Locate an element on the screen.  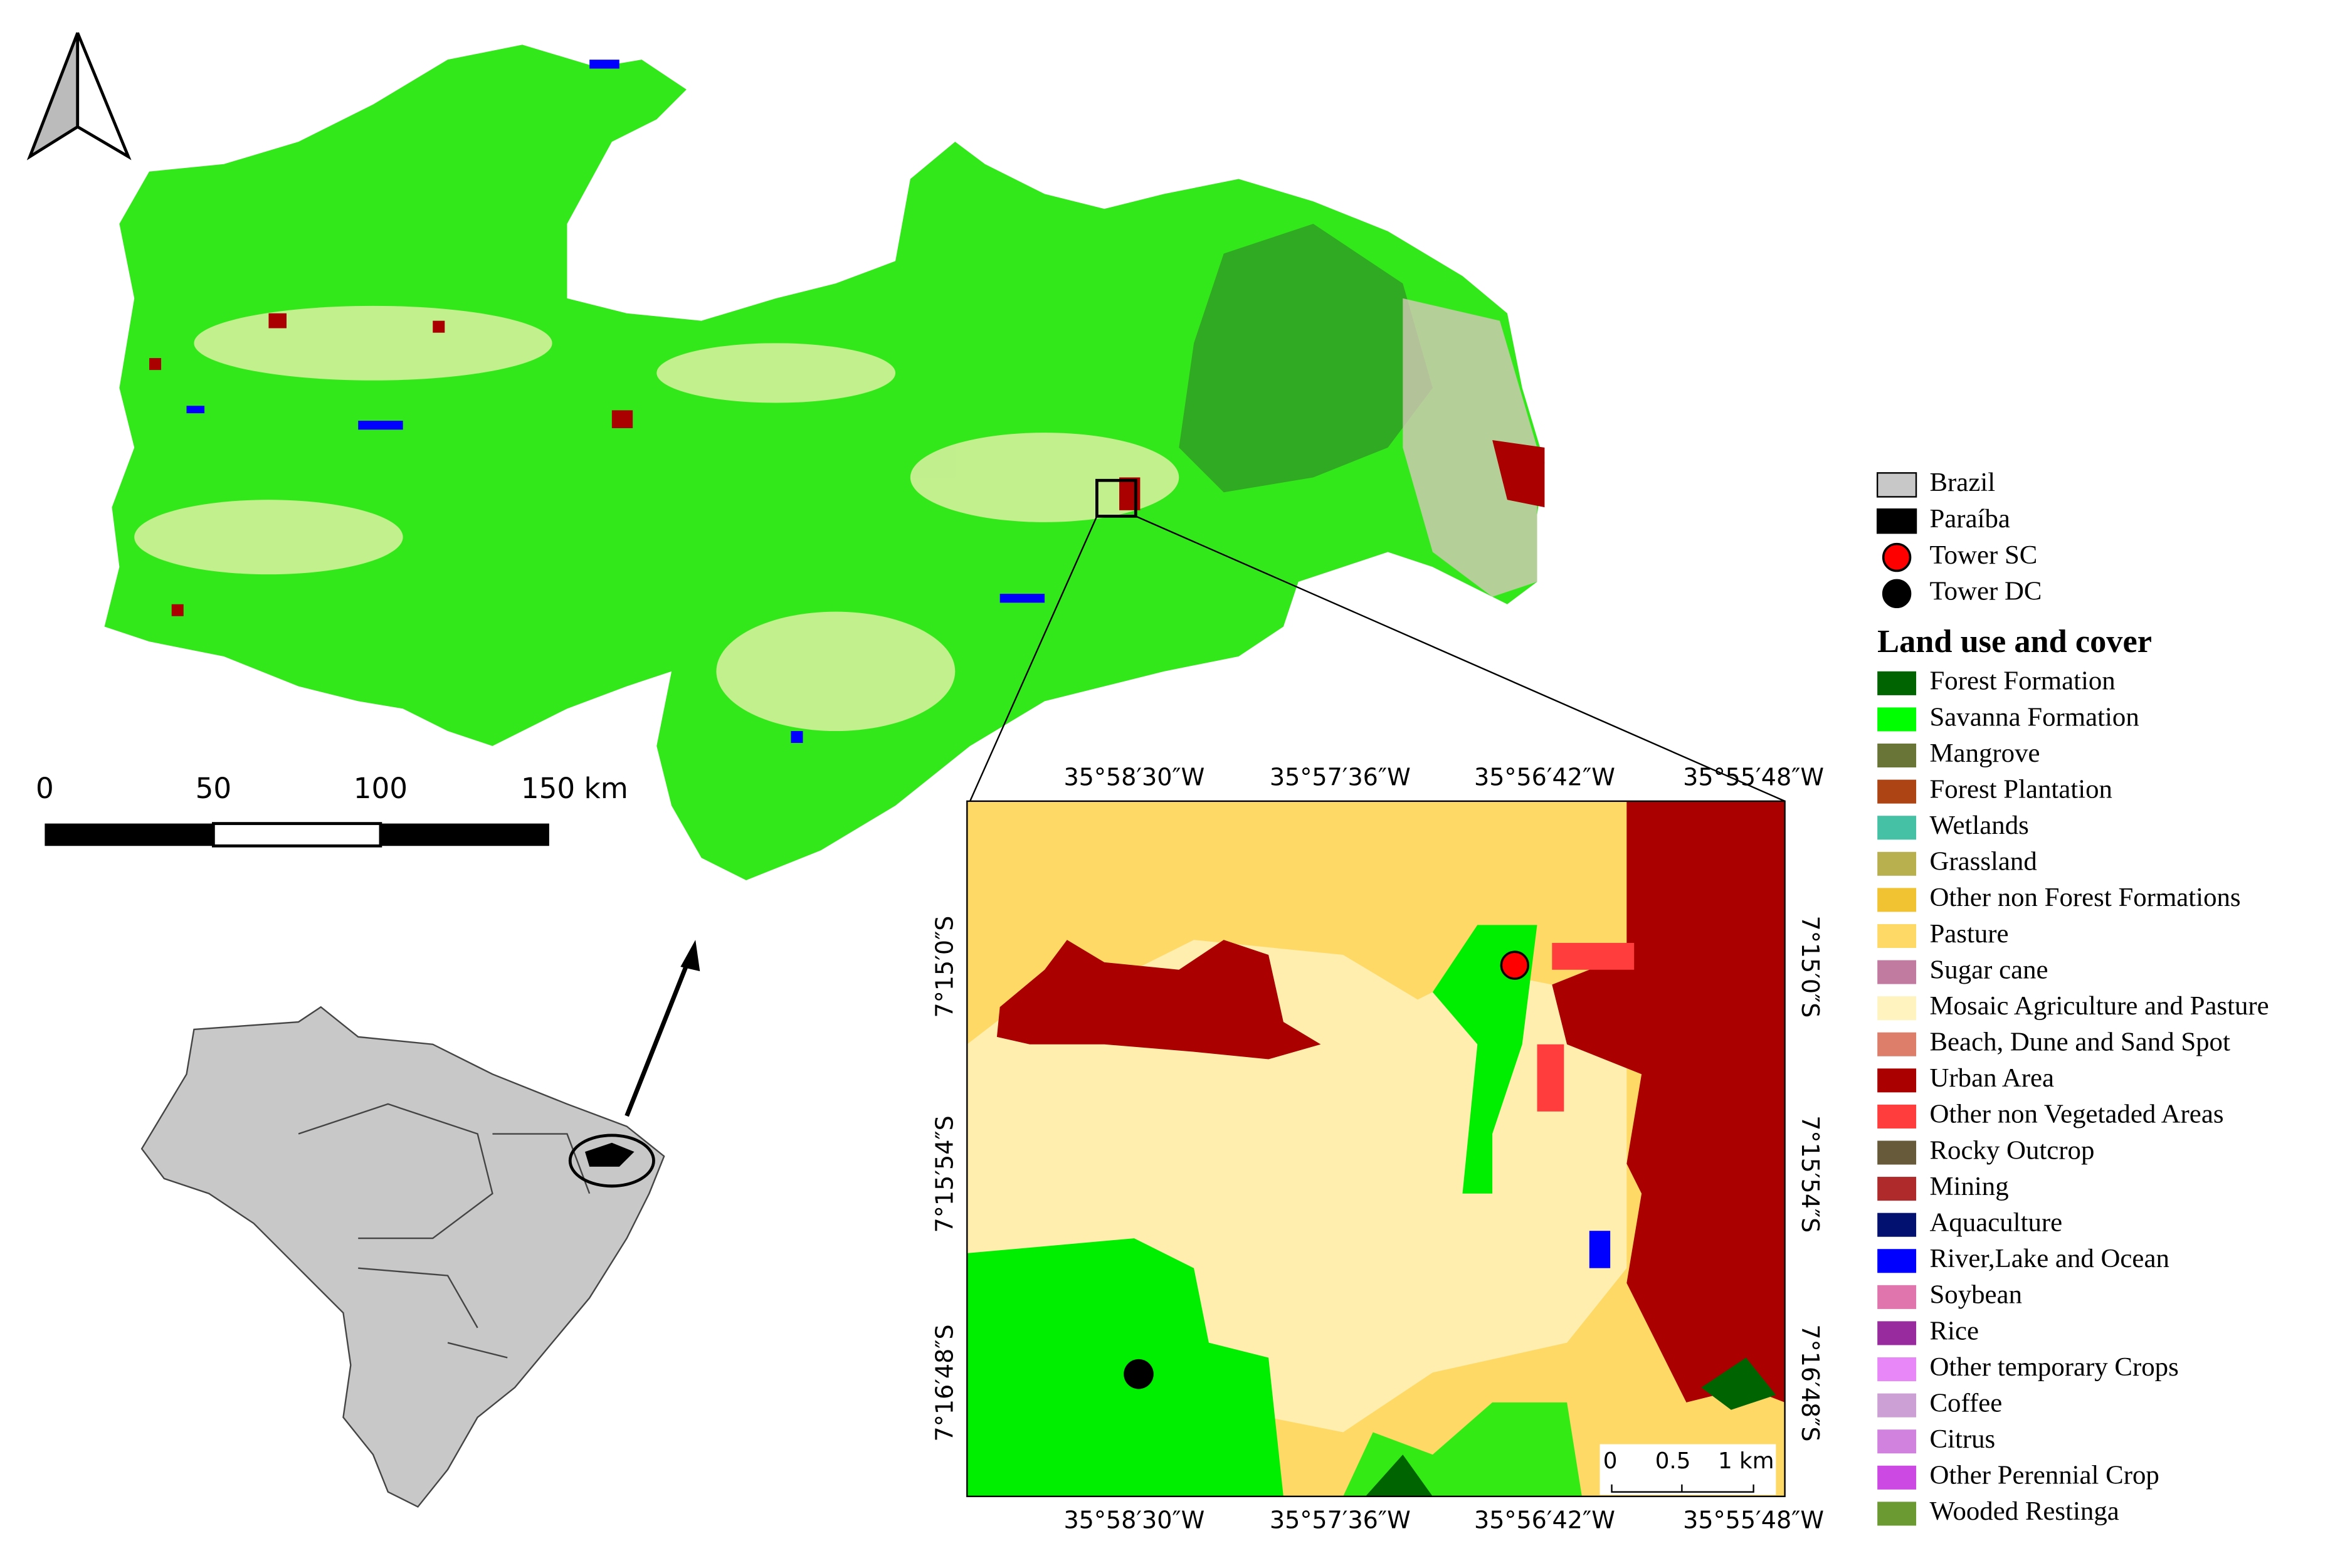
legend-label: Pasture is located at coordinates (1968, 934).